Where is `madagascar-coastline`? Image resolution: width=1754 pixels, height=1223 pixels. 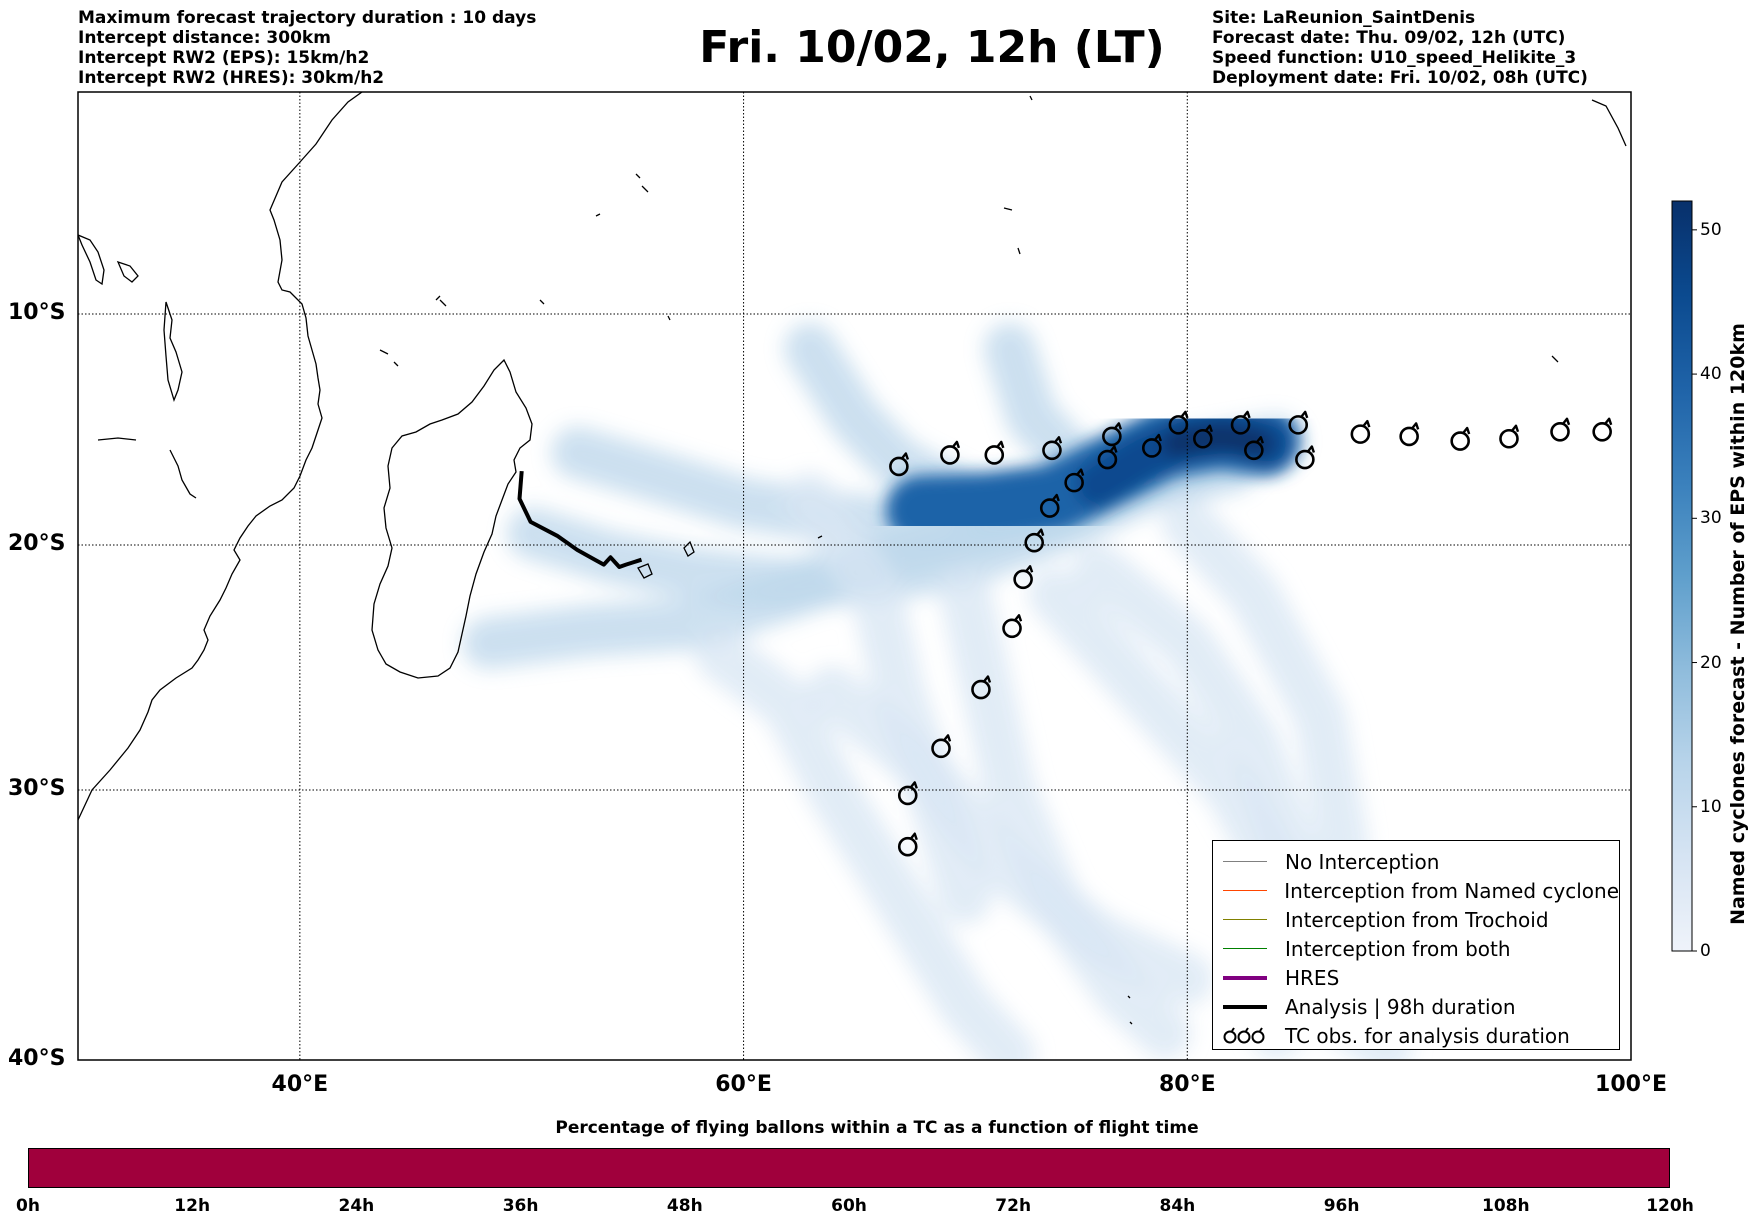 madagascar-coastline is located at coordinates (452, 518).